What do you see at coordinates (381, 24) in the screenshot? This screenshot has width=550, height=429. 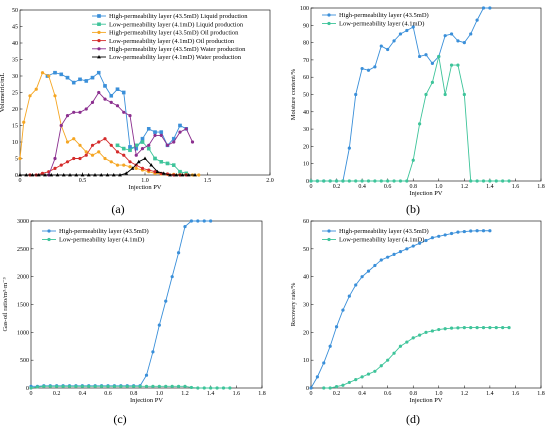 I see `legend-entry: Low-permeability layer (4.1mD)` at bounding box center [381, 24].